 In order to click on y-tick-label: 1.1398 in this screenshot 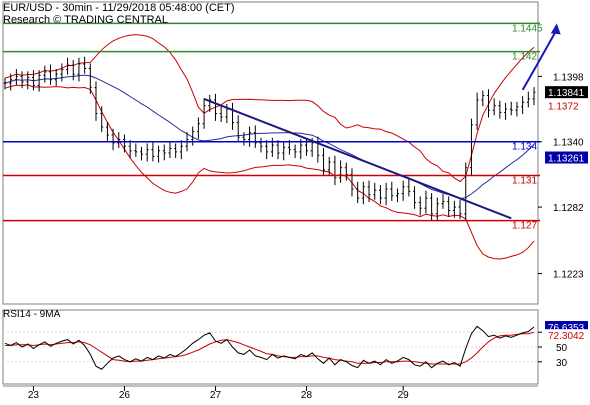, I will do `click(568, 77)`.